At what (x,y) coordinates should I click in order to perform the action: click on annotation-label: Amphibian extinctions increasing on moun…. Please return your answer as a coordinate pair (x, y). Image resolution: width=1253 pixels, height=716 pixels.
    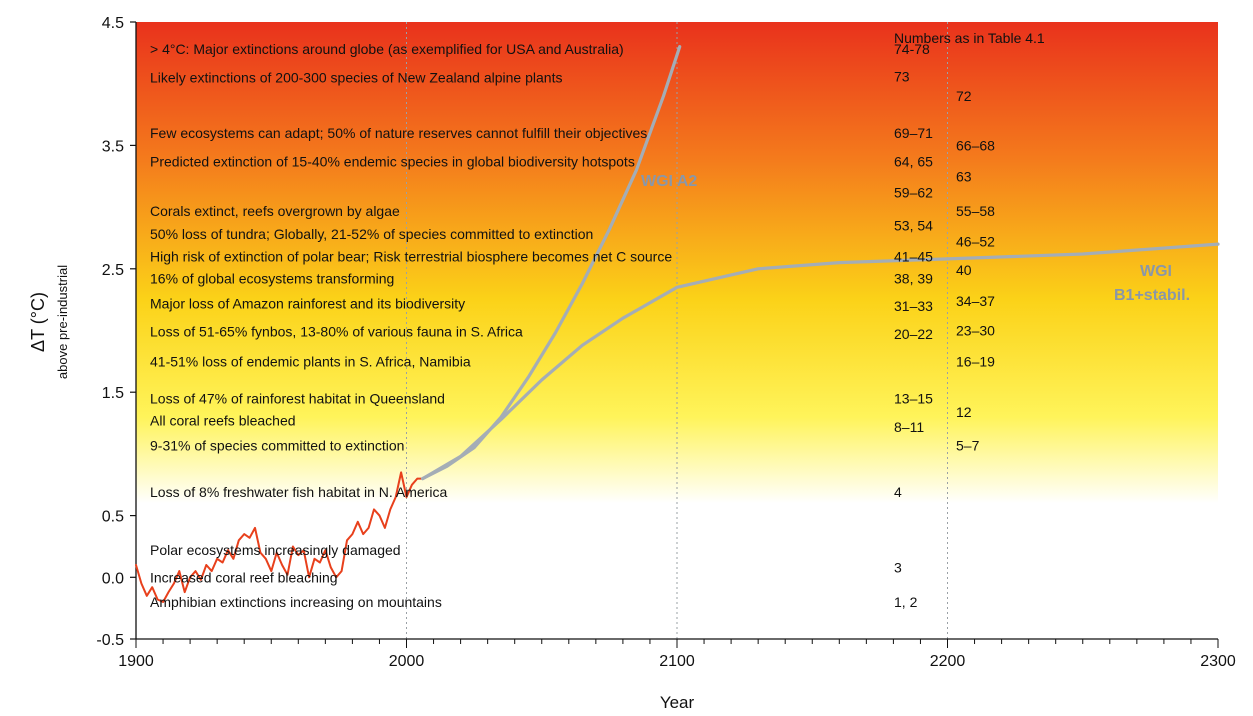
    Looking at the image, I should click on (296, 602).